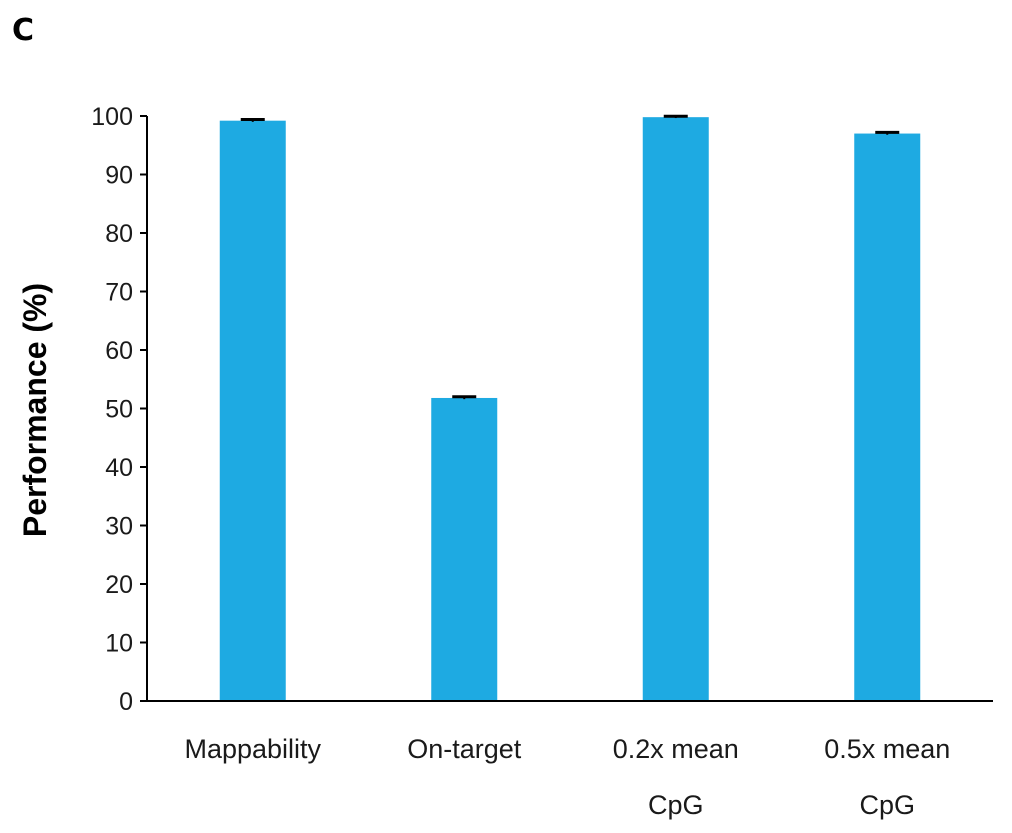 The height and width of the screenshot is (833, 1012). Describe the element at coordinates (887, 749) in the screenshot. I see `x-category-label: 0.5x mean` at that location.